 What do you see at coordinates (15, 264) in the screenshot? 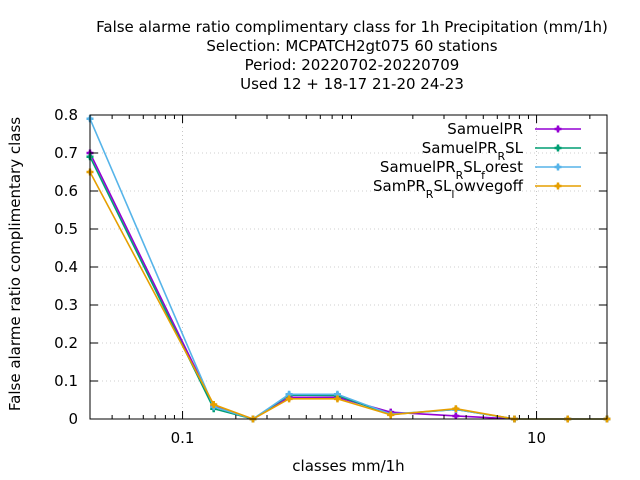
I see `y-axis-label: False alarme ratio complimentary class` at bounding box center [15, 264].